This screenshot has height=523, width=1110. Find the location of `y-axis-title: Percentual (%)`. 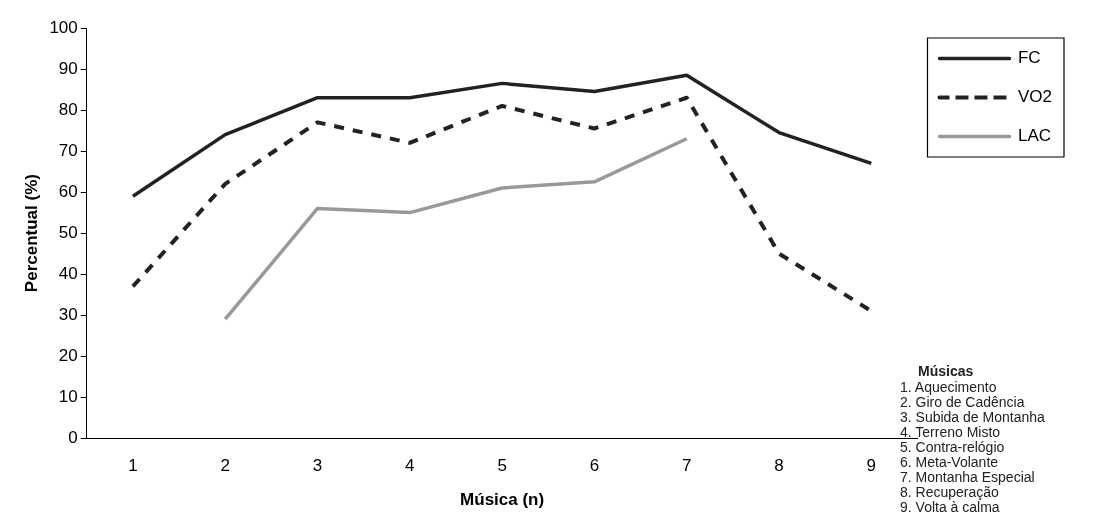

y-axis-title: Percentual (%) is located at coordinates (31, 233).